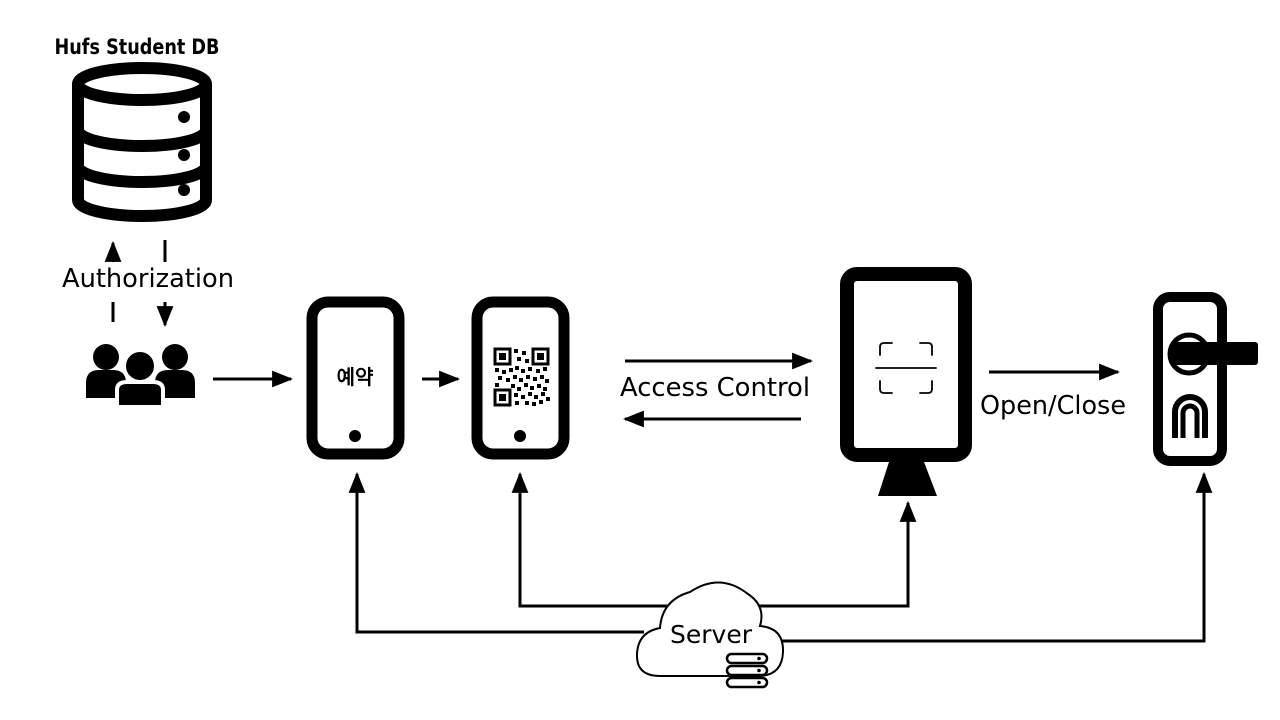 The height and width of the screenshot is (720, 1280). Describe the element at coordinates (715, 388) in the screenshot. I see `access-control-label: Access Control` at that location.